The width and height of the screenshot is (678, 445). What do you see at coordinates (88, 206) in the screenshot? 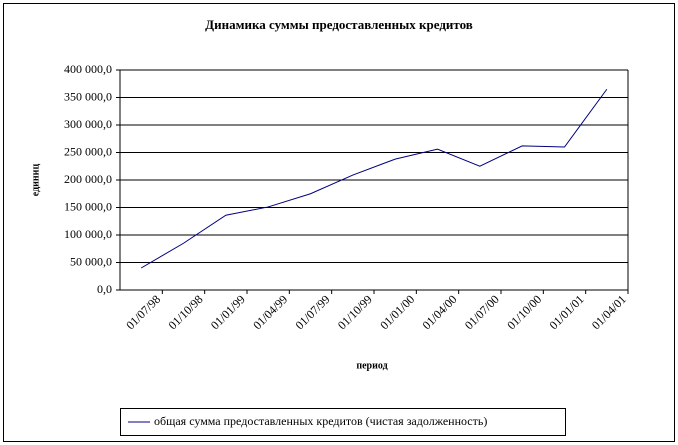
I see `y-tick-label: 150 000,0` at bounding box center [88, 206].